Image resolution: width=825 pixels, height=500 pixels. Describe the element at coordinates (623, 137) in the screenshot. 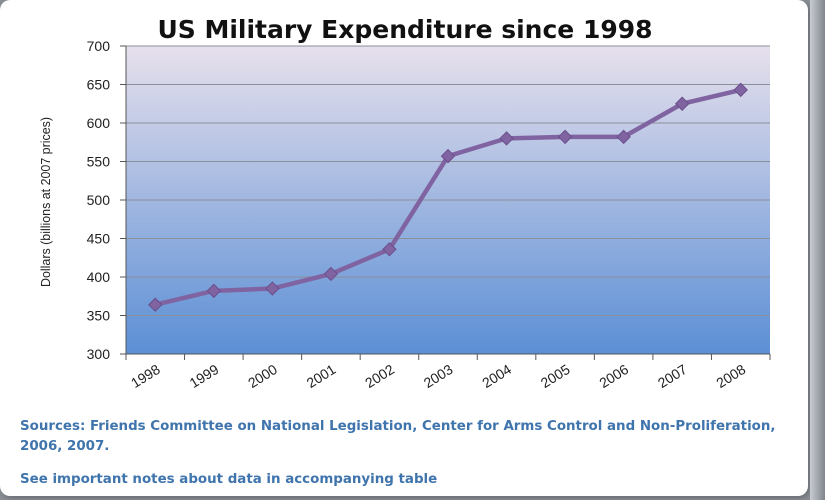

I see `data-point-2006` at that location.